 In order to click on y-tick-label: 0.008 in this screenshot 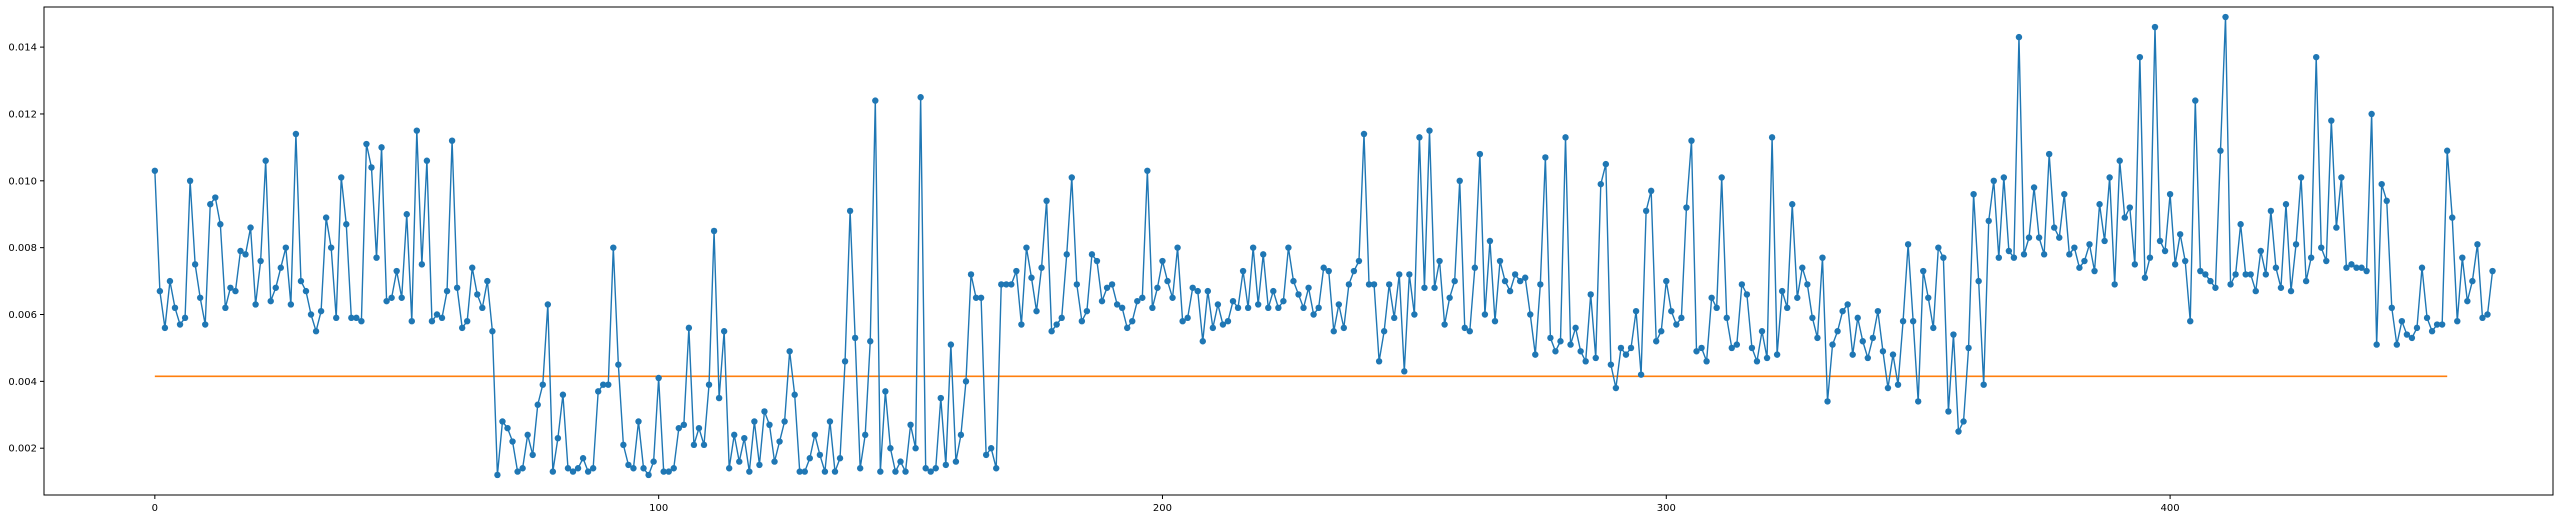, I will do `click(22, 248)`.